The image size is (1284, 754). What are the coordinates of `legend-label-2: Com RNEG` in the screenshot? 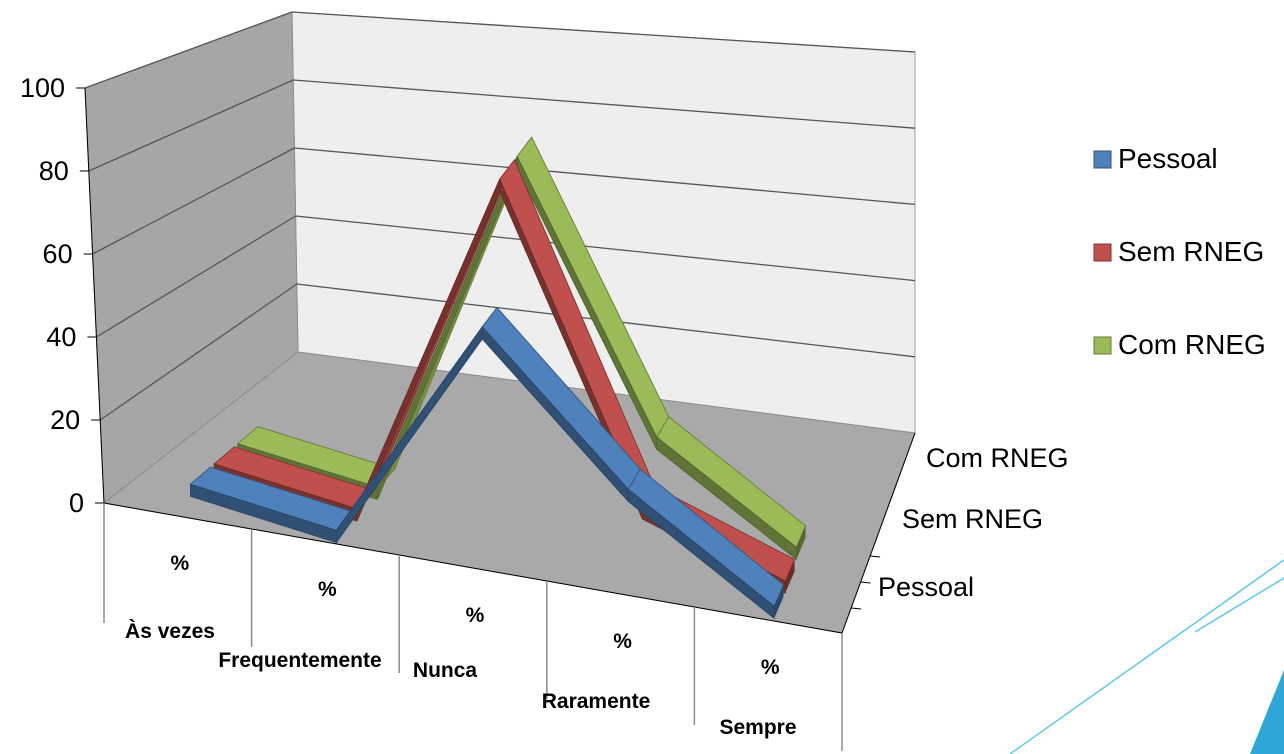 It's located at (1192, 344).